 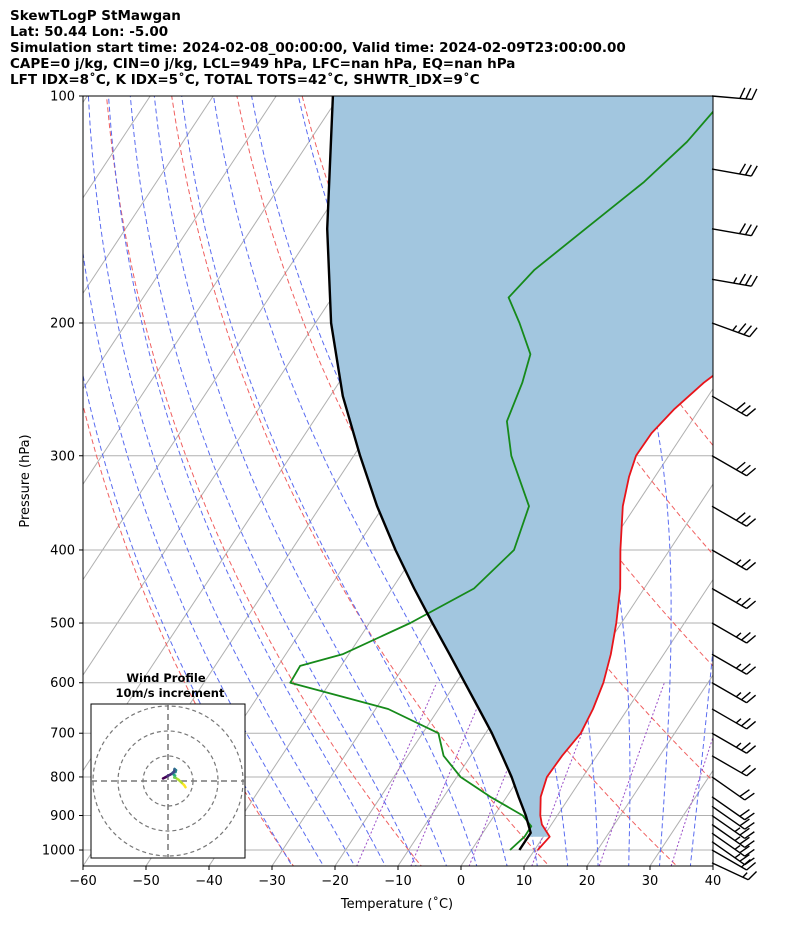 I want to click on y-tick-label: 100, so click(x=62, y=97).